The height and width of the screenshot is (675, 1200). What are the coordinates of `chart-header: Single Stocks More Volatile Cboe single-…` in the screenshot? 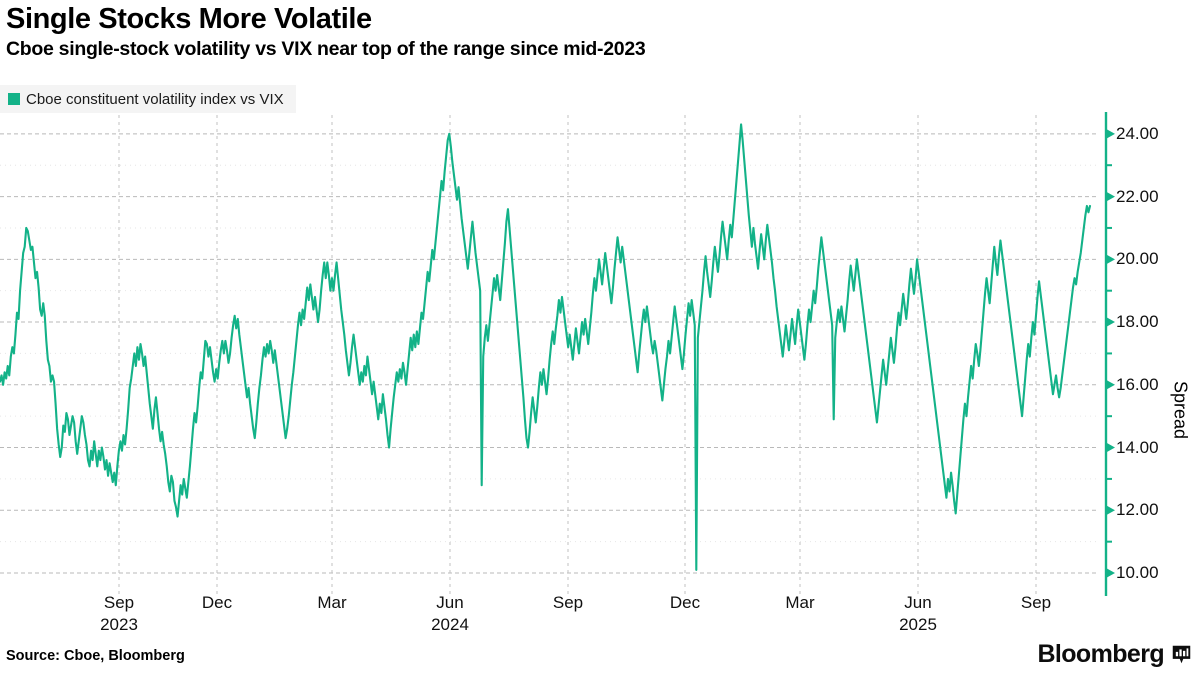 It's located at (603, 31).